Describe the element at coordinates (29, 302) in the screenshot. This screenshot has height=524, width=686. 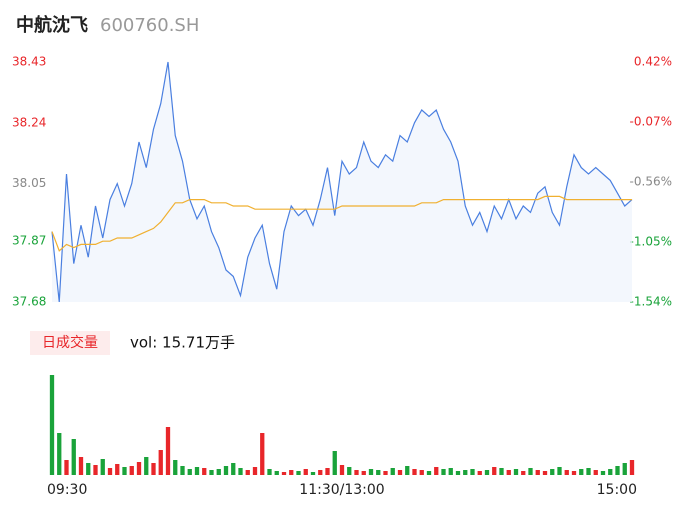
I see `y-tick-label: 37.68` at that location.